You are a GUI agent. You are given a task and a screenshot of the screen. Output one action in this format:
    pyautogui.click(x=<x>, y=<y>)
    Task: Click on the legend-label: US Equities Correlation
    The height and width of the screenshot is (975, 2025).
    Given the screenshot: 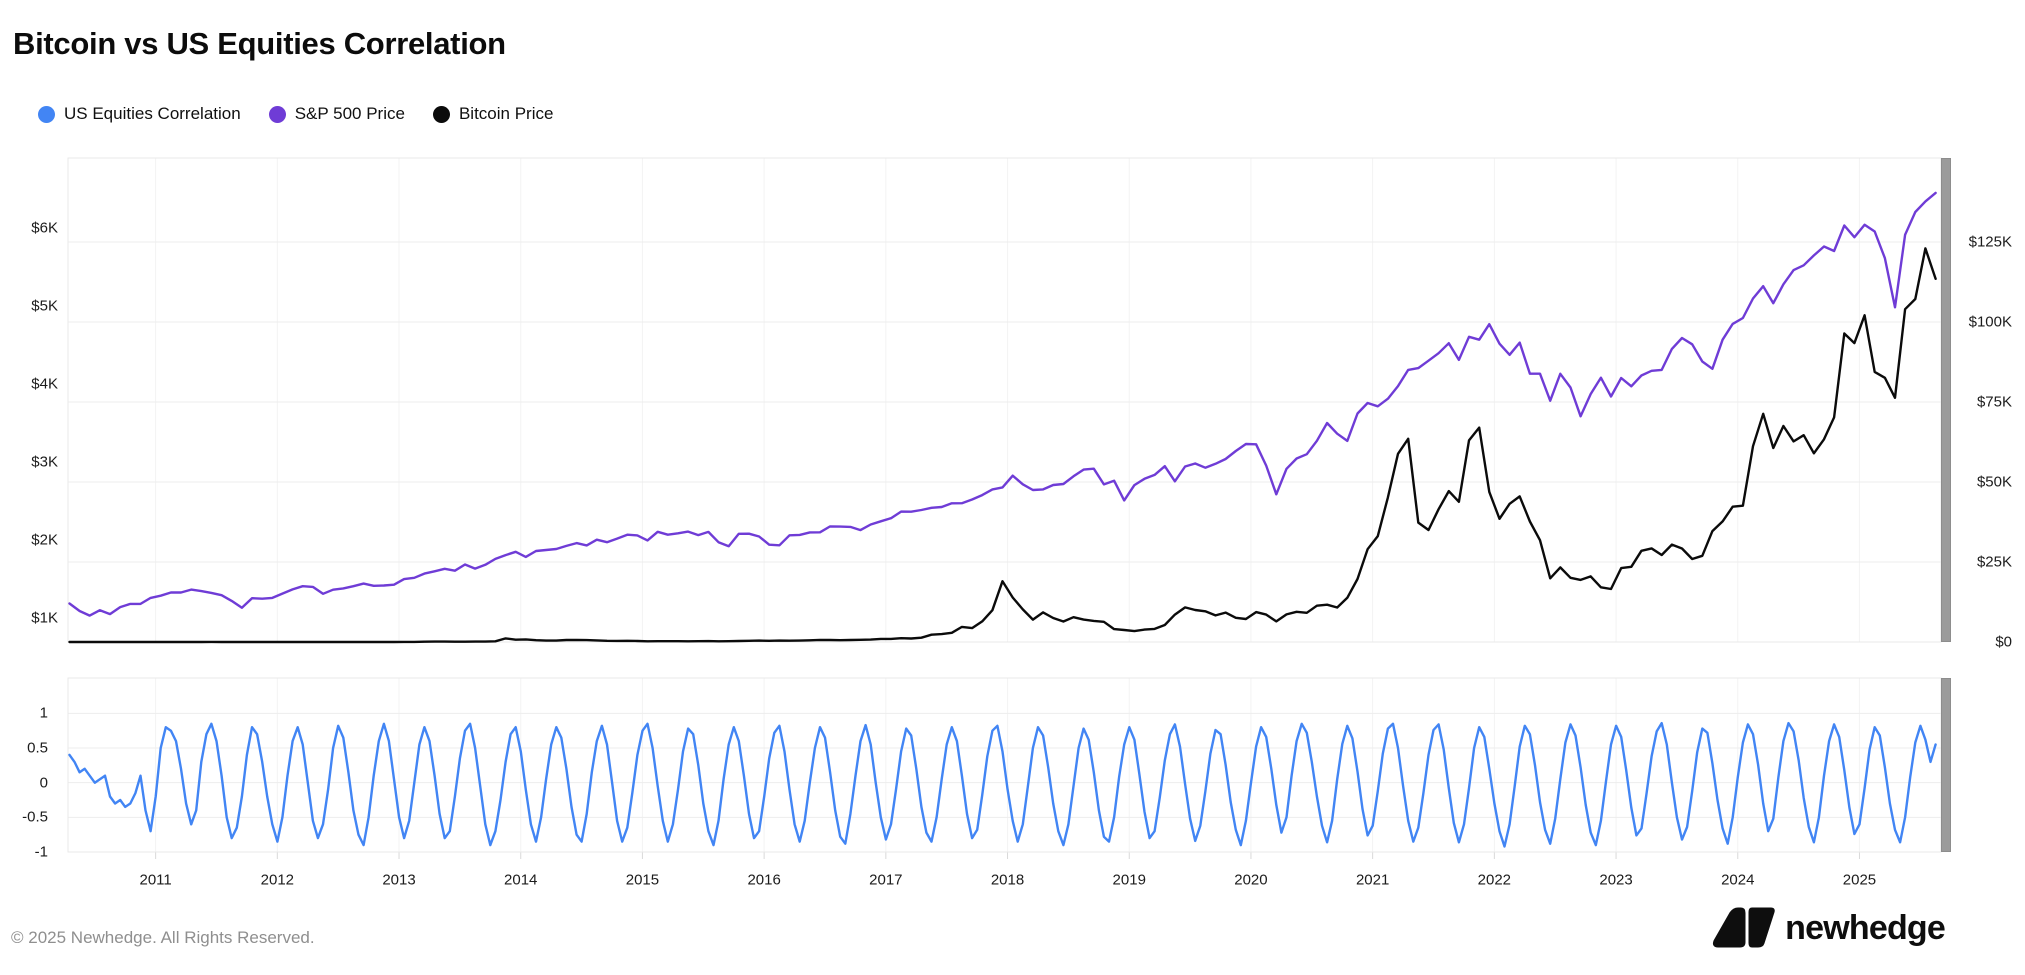 What is the action you would take?
    pyautogui.click(x=152, y=113)
    